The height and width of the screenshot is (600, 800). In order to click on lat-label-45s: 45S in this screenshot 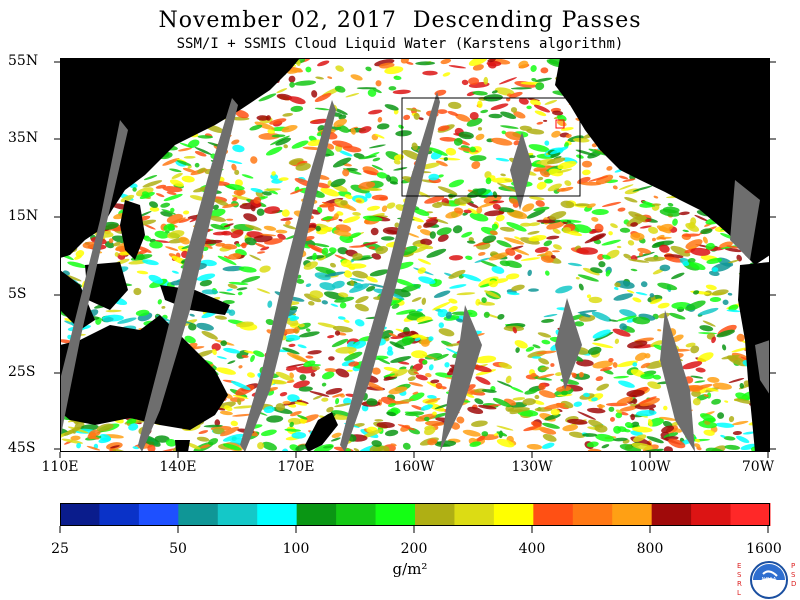, I will do `click(22, 448)`.